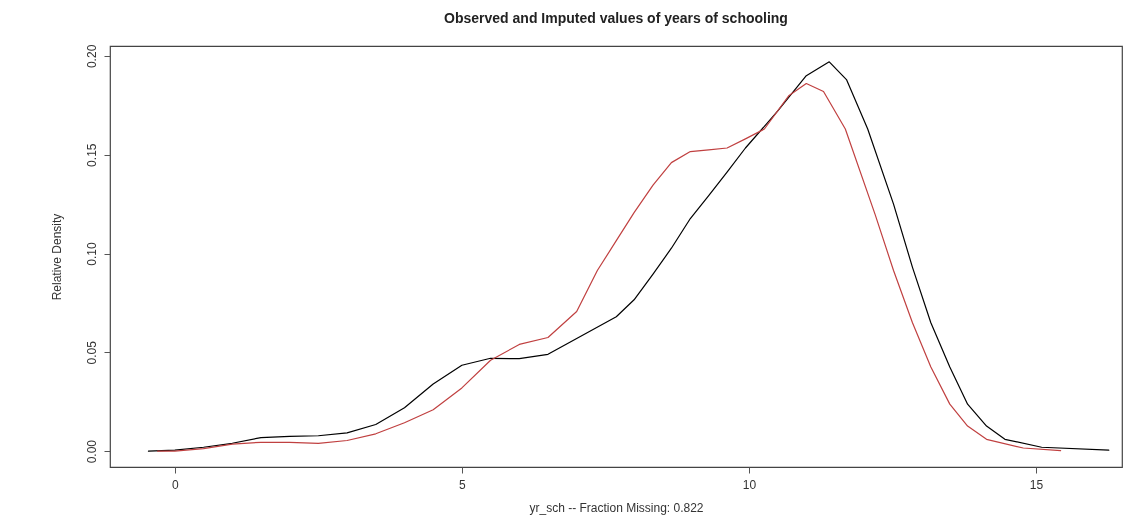 Image resolution: width=1142 pixels, height=527 pixels. Describe the element at coordinates (91, 352) in the screenshot. I see `y-tick-label: 0.05` at that location.